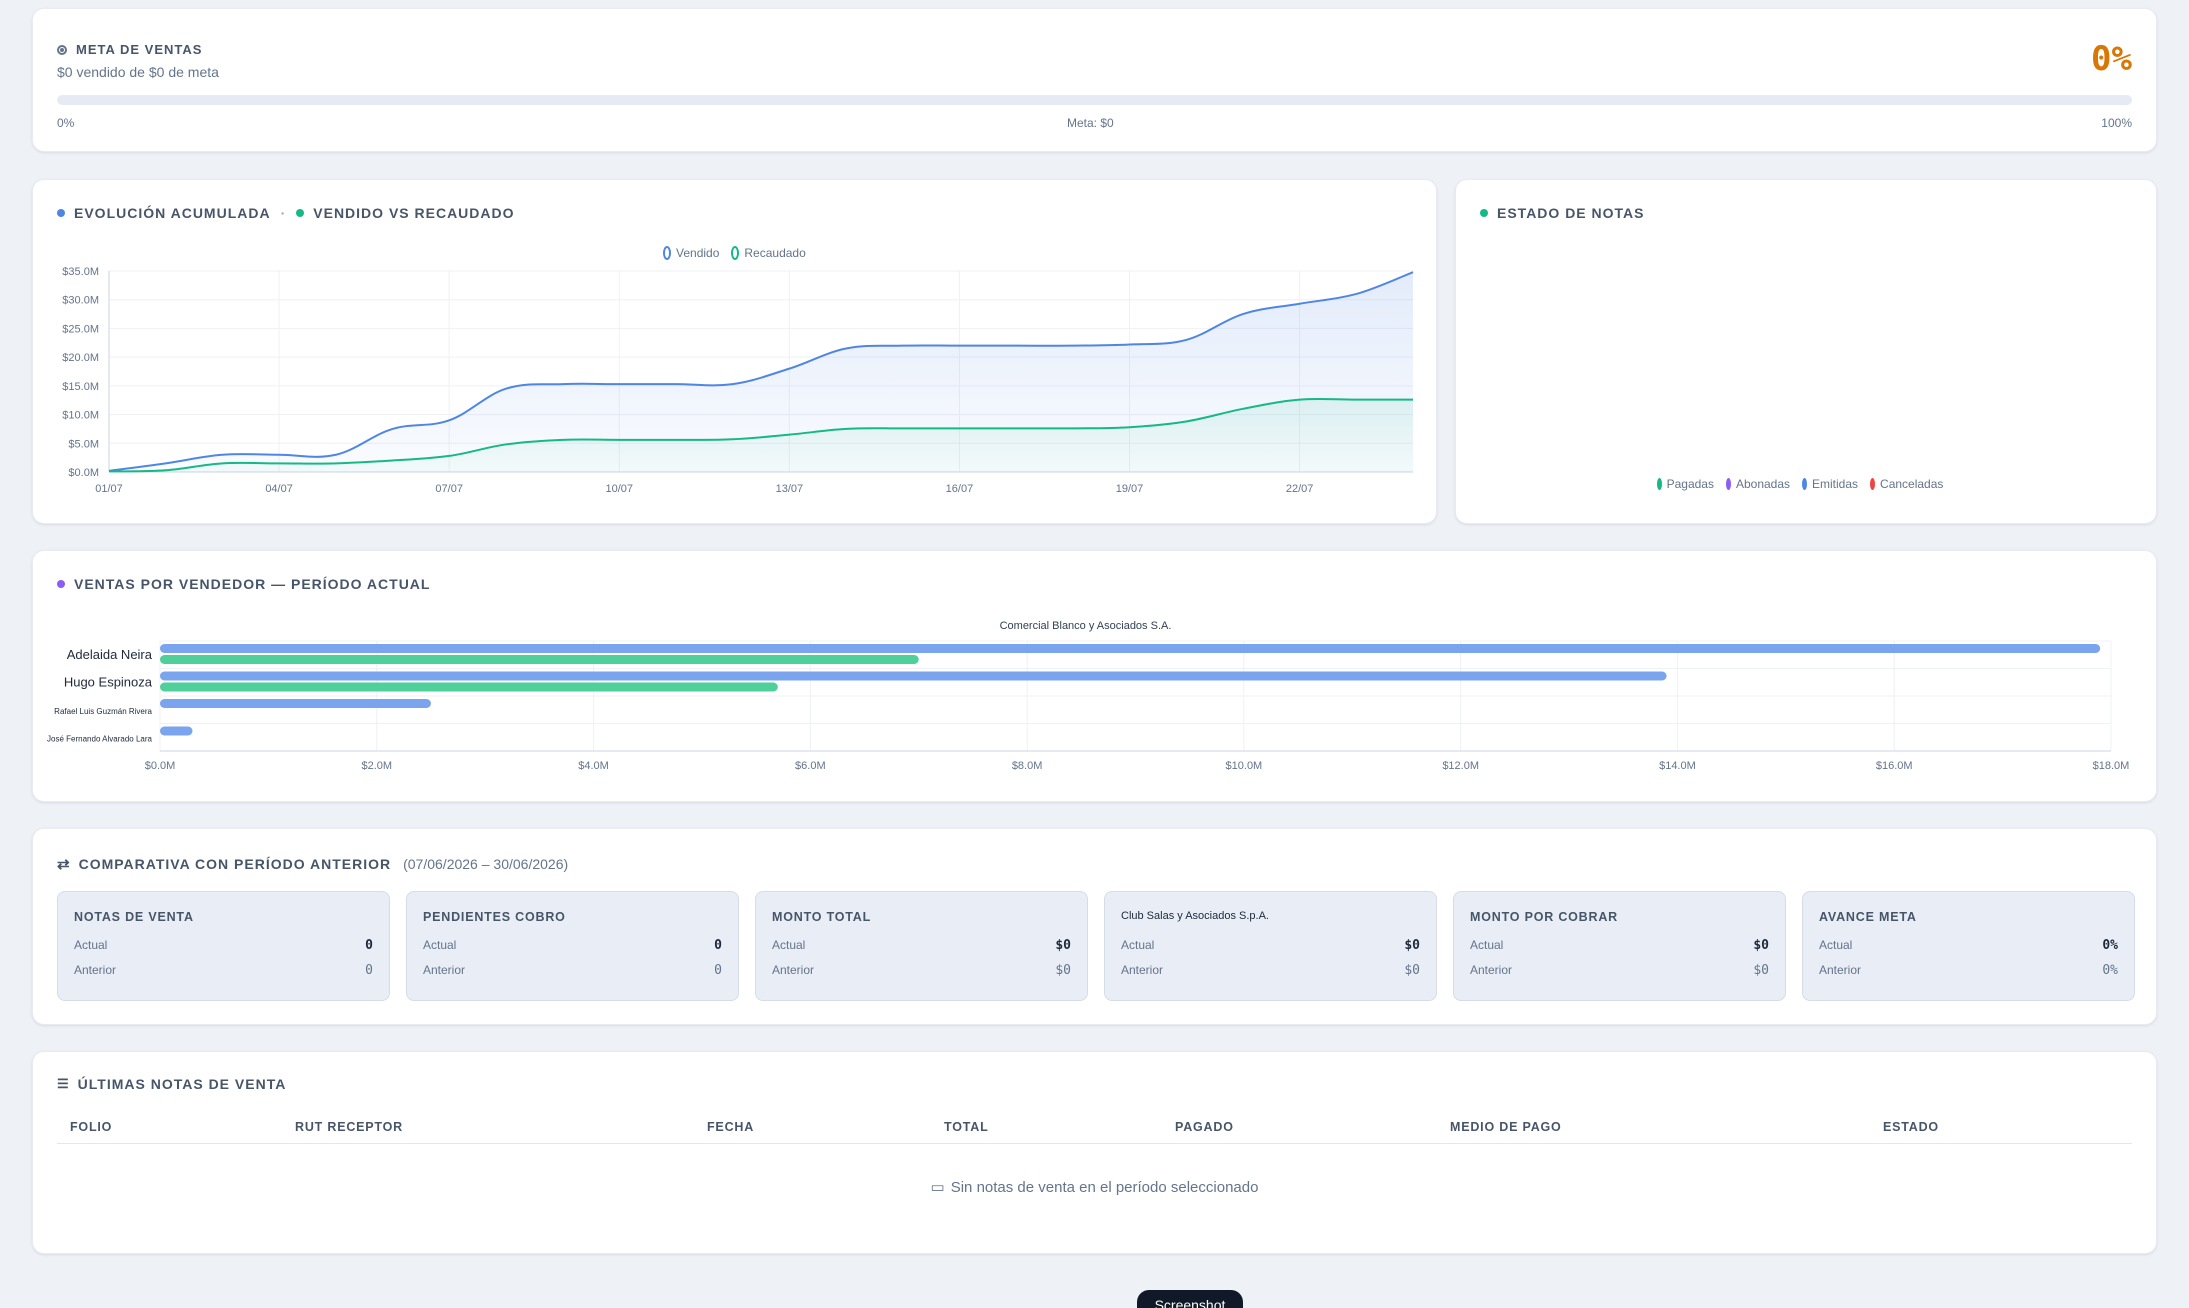 This screenshot has width=2189, height=1308. What do you see at coordinates (1968, 970) in the screenshot?
I see `comparativa-anterior-row: Anterior 0%` at bounding box center [1968, 970].